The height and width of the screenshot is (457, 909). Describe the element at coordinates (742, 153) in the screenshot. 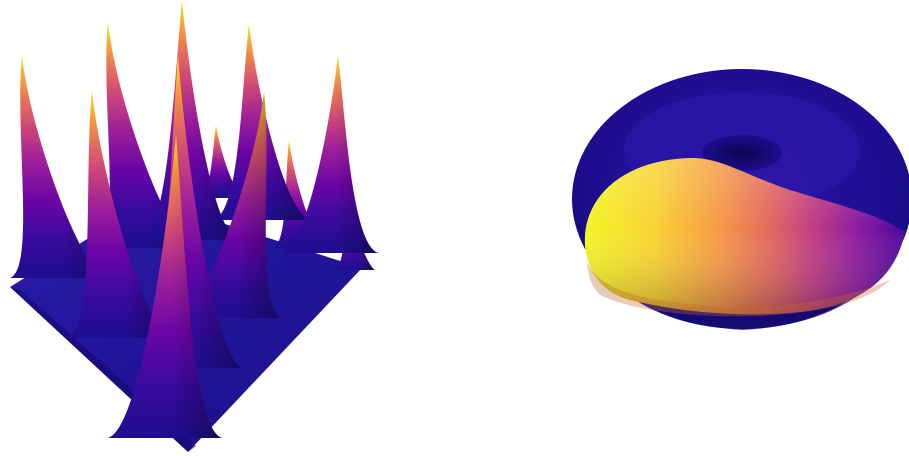

I see `torus-hole` at that location.